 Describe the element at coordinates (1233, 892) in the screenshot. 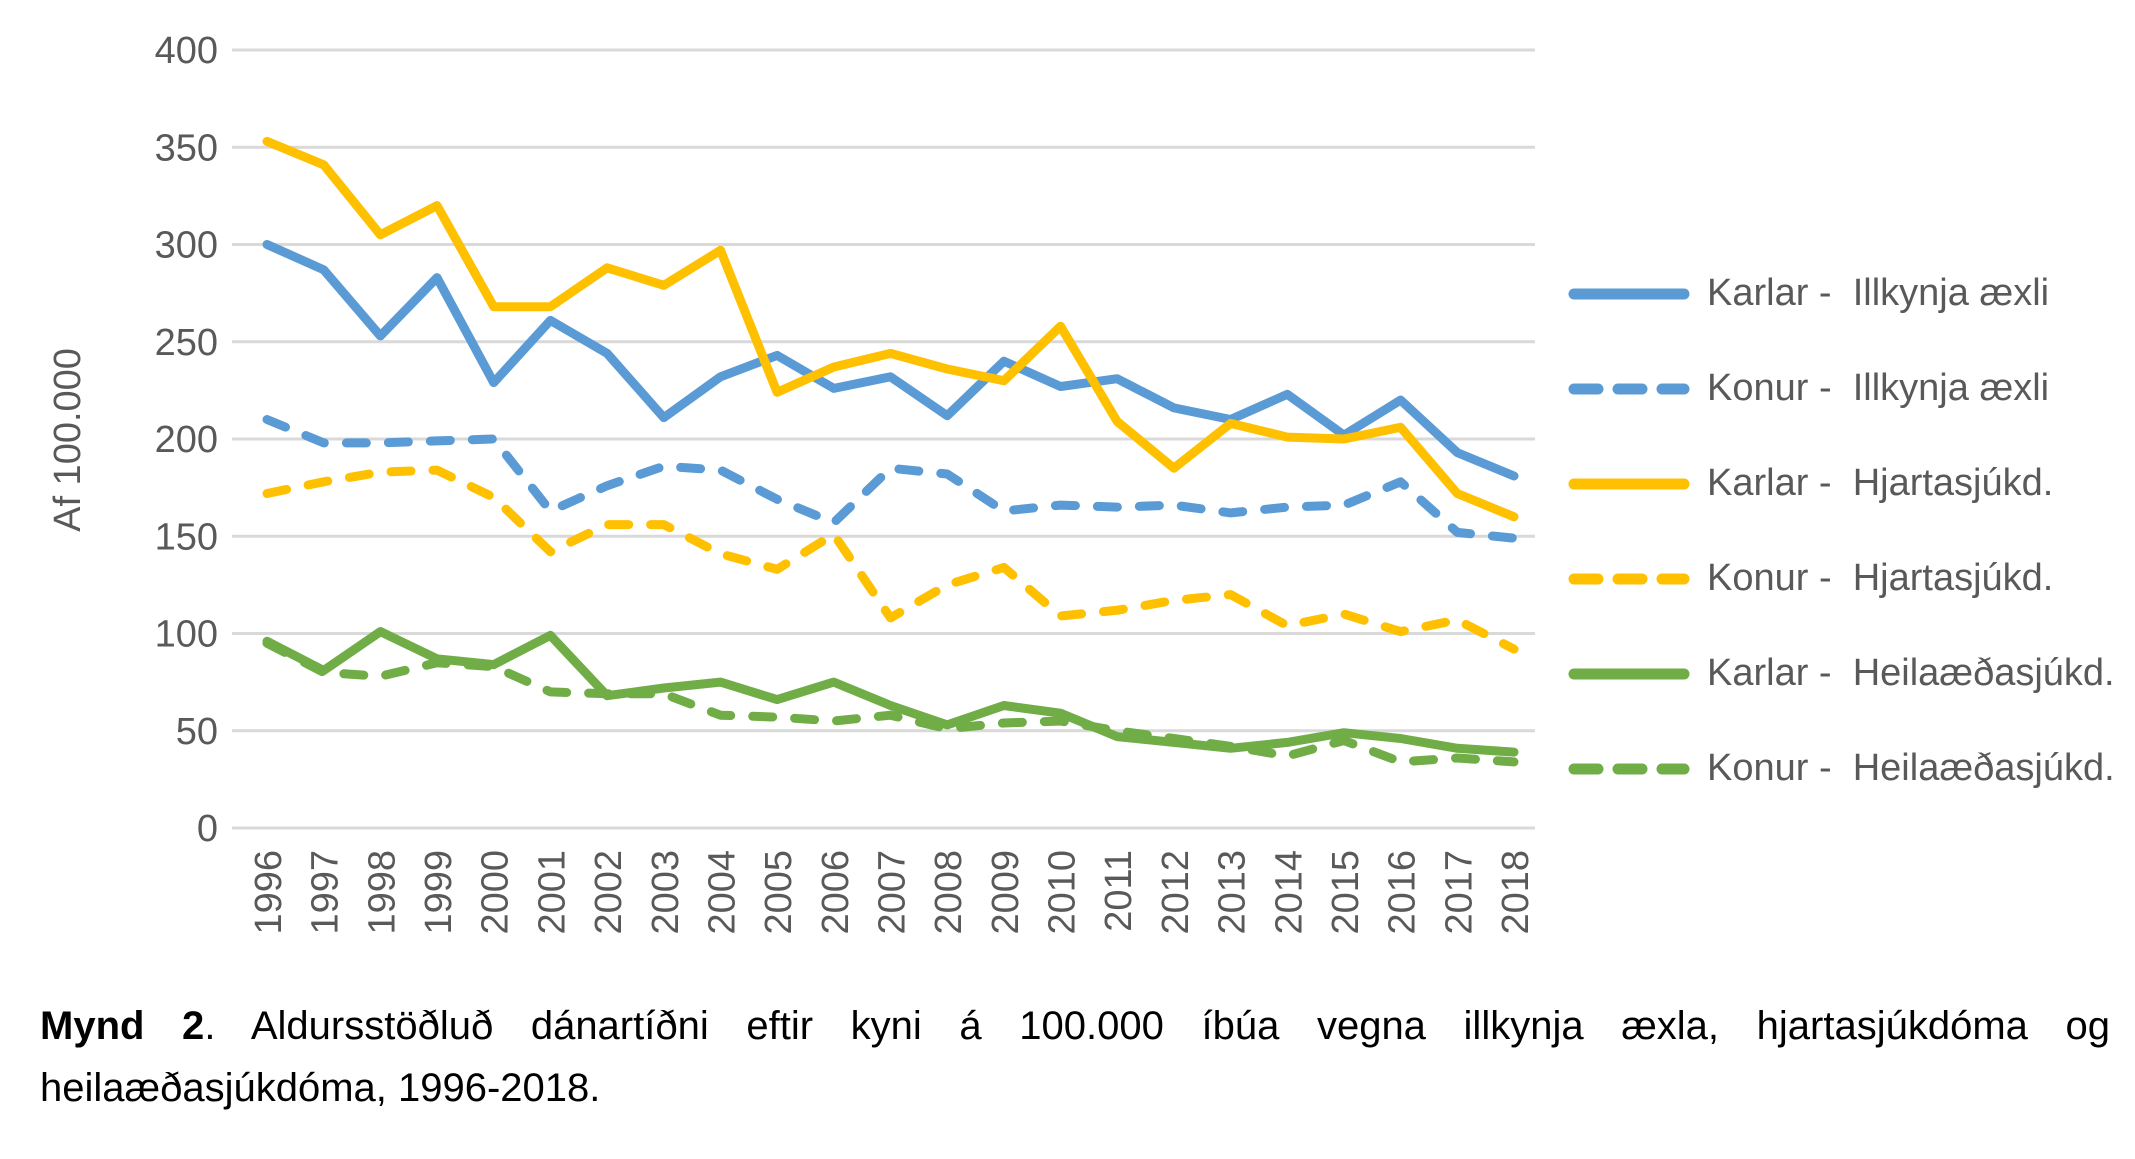

I see `svg-text: 2013` at that location.